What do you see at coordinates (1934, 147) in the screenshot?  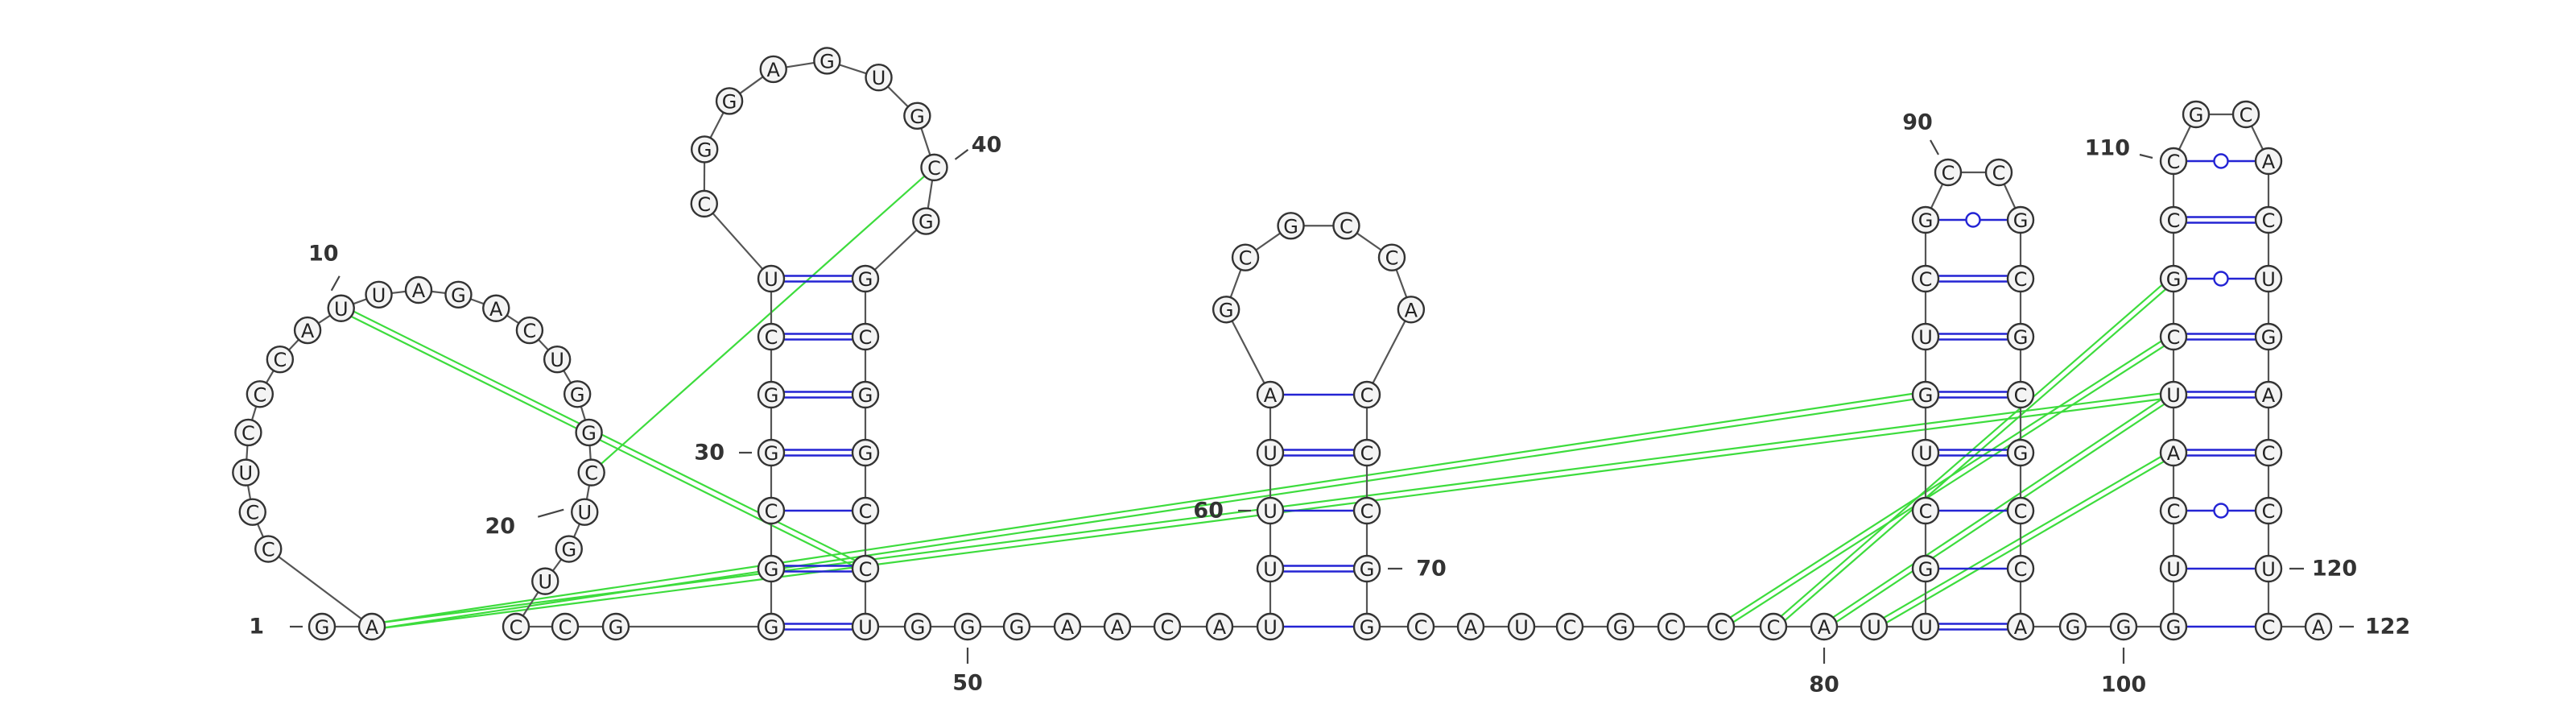 I see `position-tick` at bounding box center [1934, 147].